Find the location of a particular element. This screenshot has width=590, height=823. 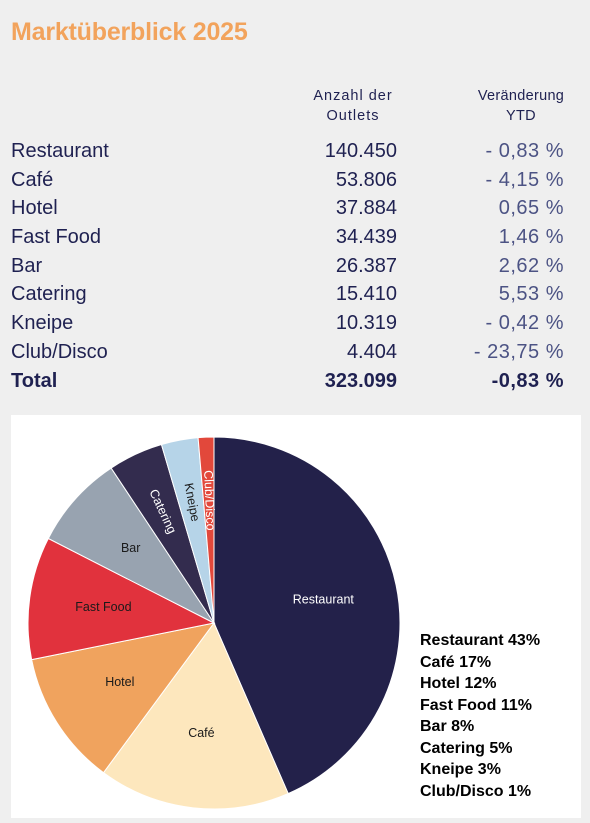

legend-item: Restaurant 43% is located at coordinates (480, 640).